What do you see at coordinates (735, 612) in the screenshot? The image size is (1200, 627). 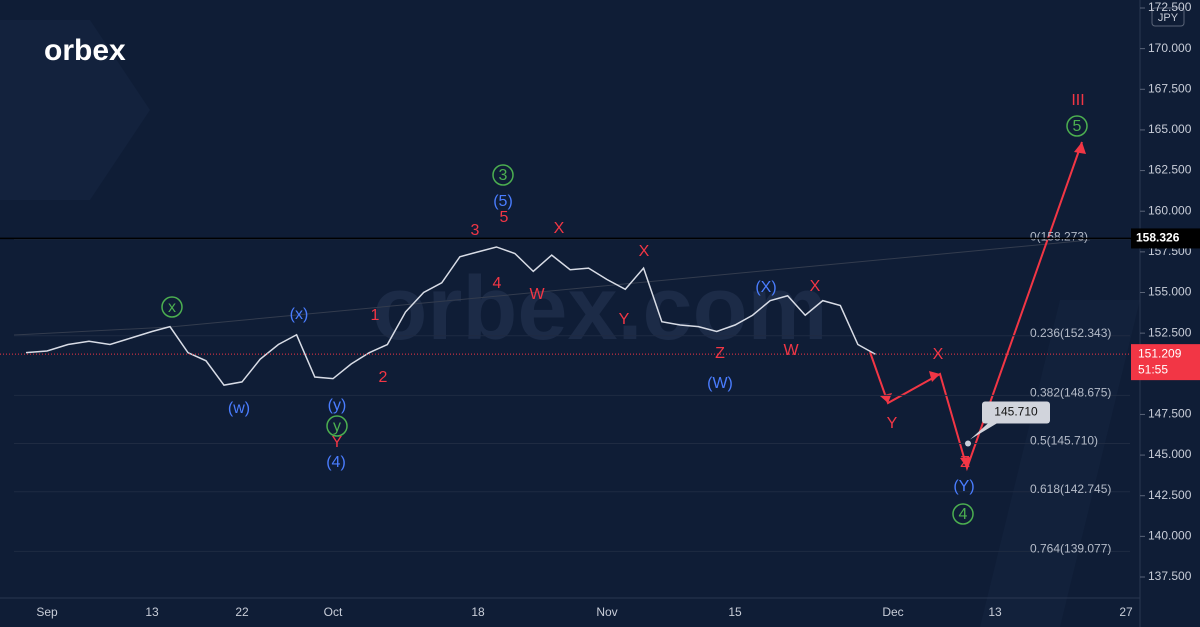 I see `x-tick-label: 15` at bounding box center [735, 612].